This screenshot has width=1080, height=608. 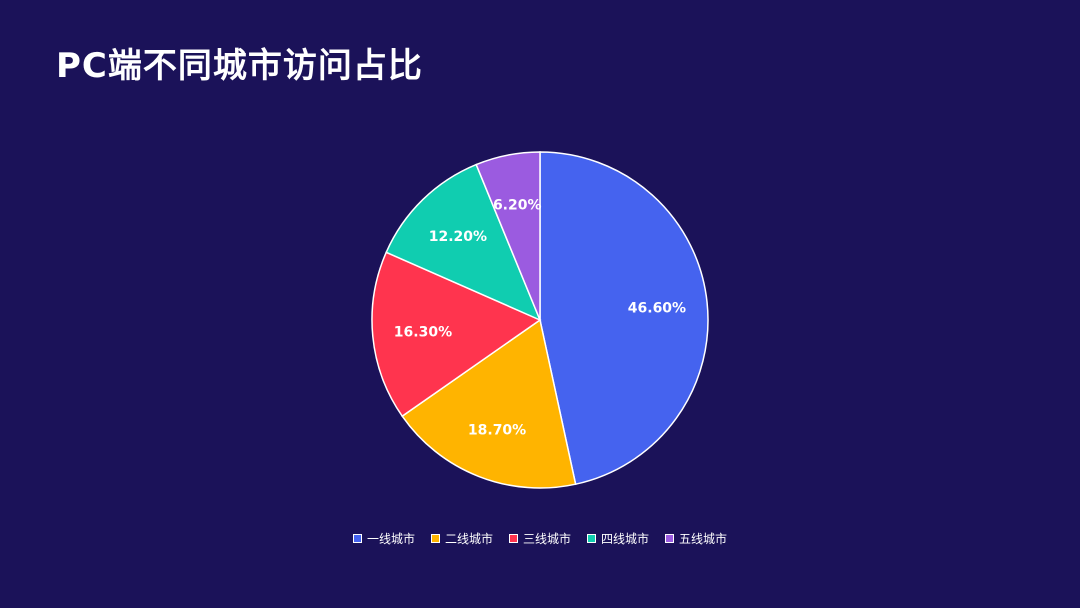 I want to click on legend-item-2: 二线城市, so click(x=461, y=538).